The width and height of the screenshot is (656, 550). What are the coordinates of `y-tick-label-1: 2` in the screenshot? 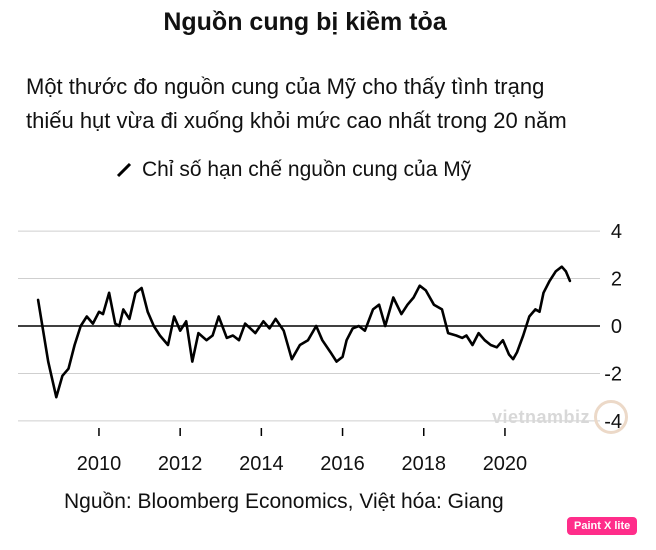 It's located at (616, 280).